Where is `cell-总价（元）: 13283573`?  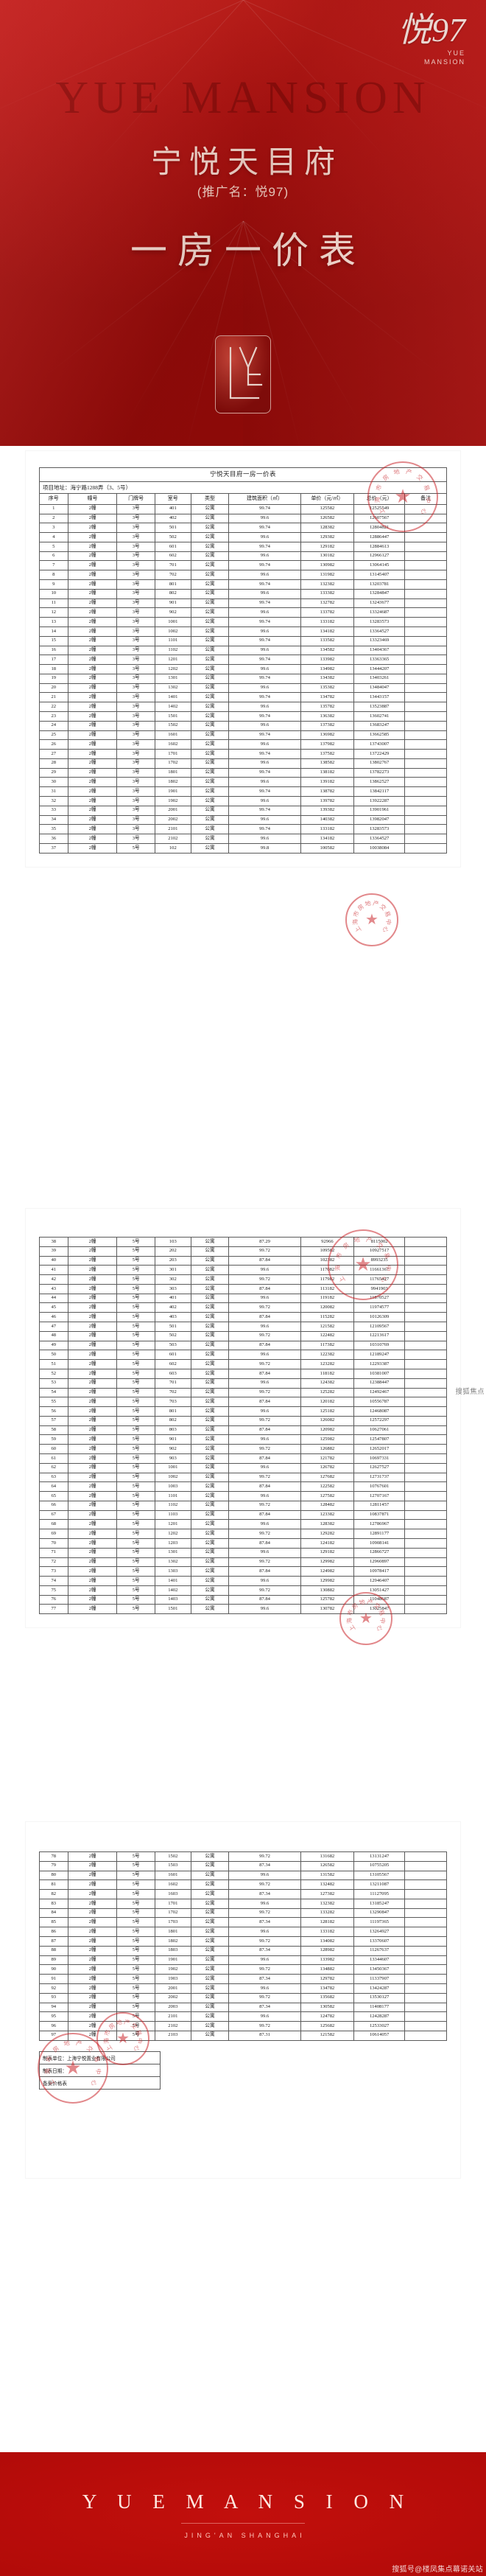 cell-总价（元）: 13283573 is located at coordinates (380, 829).